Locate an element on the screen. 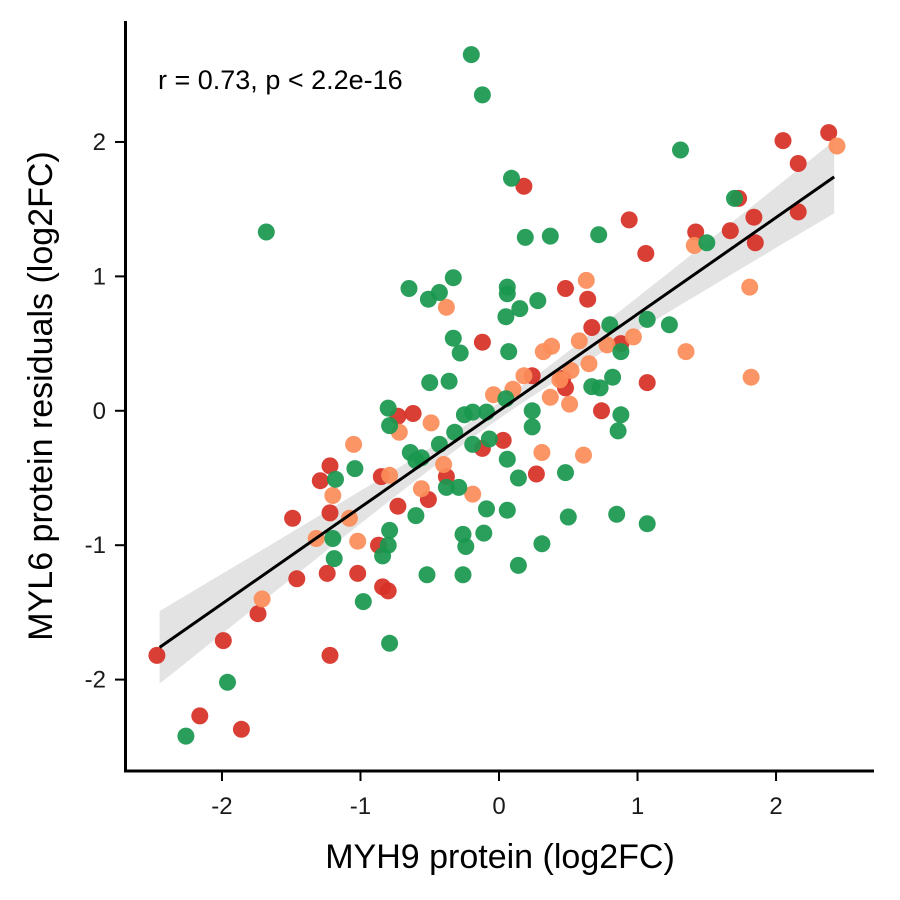  correlation-annotation: r = 0.73, p < 2.2e-16 is located at coordinates (280, 80).